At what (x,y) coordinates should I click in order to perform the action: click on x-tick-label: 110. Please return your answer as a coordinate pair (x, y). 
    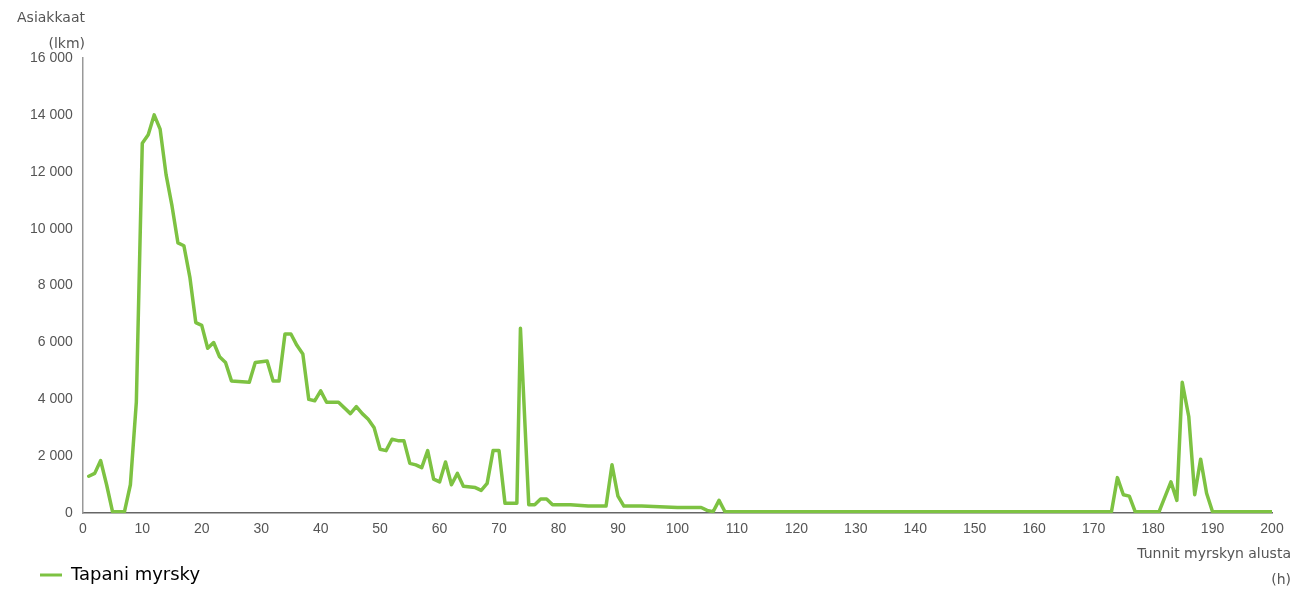
    Looking at the image, I should click on (737, 528).